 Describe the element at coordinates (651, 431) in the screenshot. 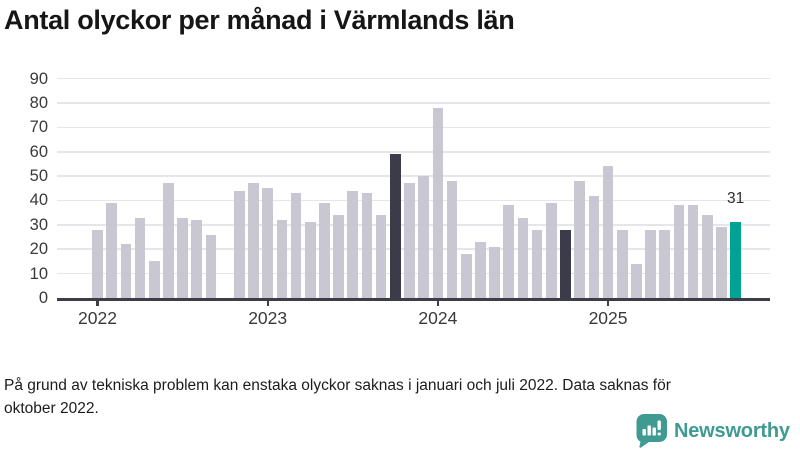

I see `newsworthy-bubble-chart-icon` at that location.